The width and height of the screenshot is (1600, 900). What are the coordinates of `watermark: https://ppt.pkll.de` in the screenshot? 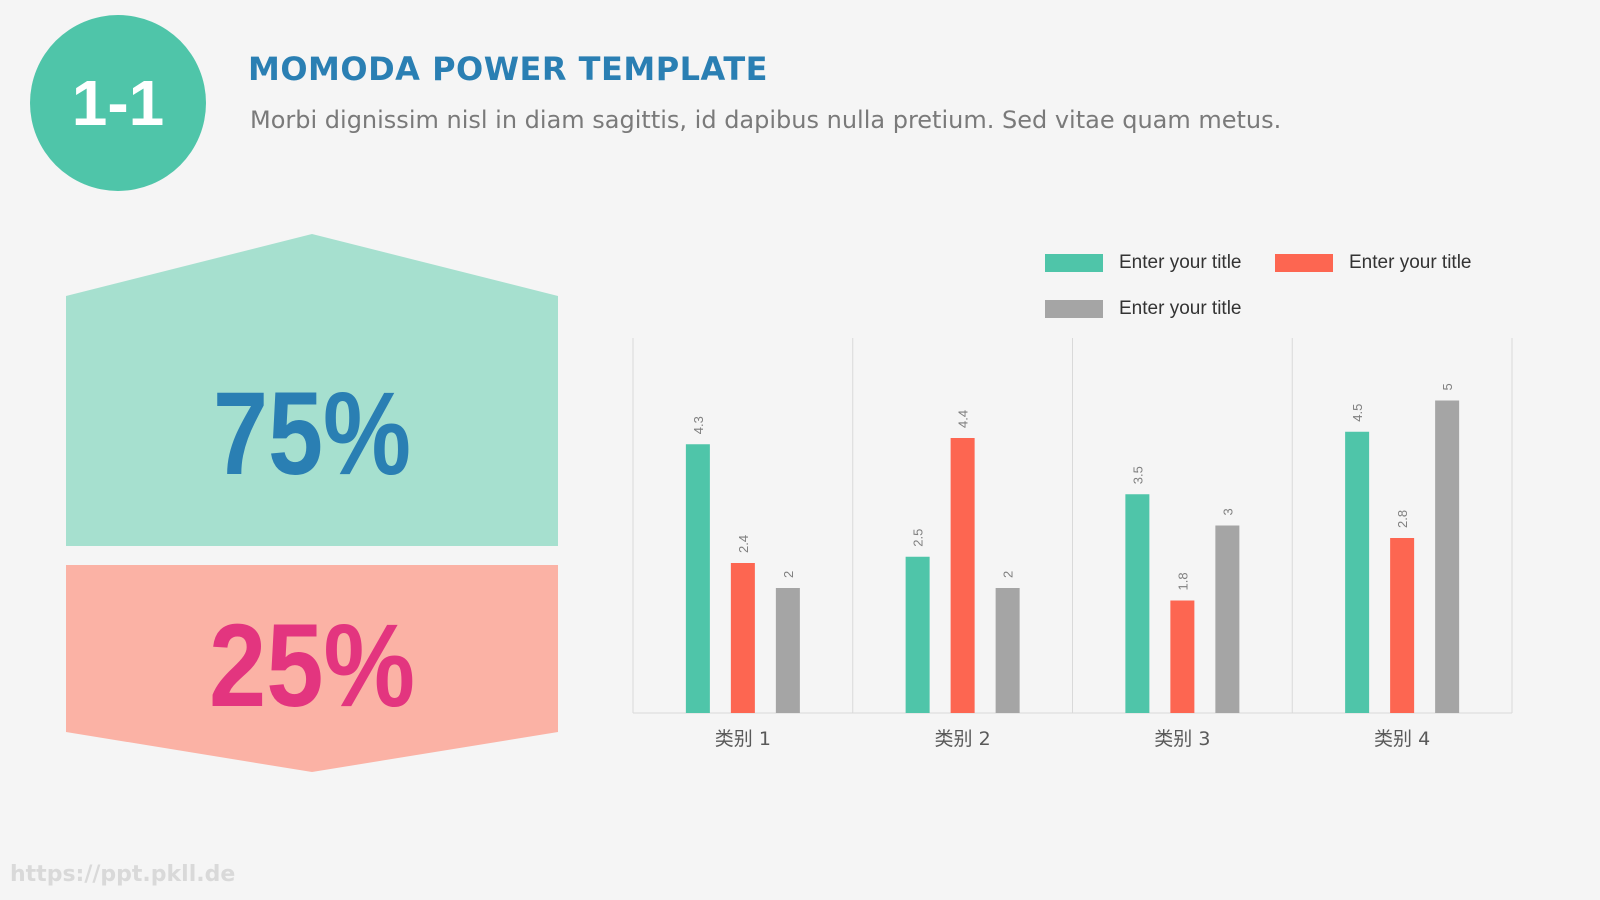 It's located at (123, 874).